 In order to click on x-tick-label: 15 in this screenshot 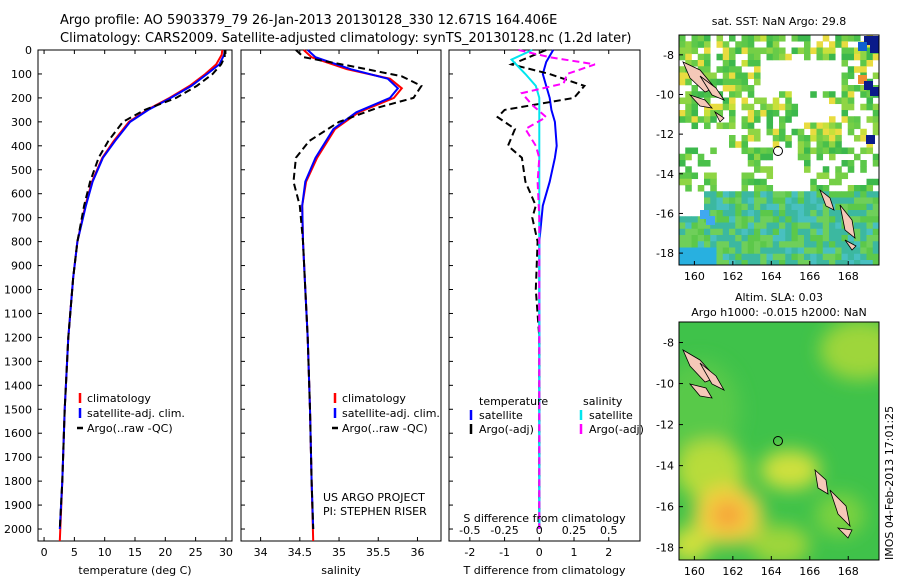, I will do `click(135, 552)`.